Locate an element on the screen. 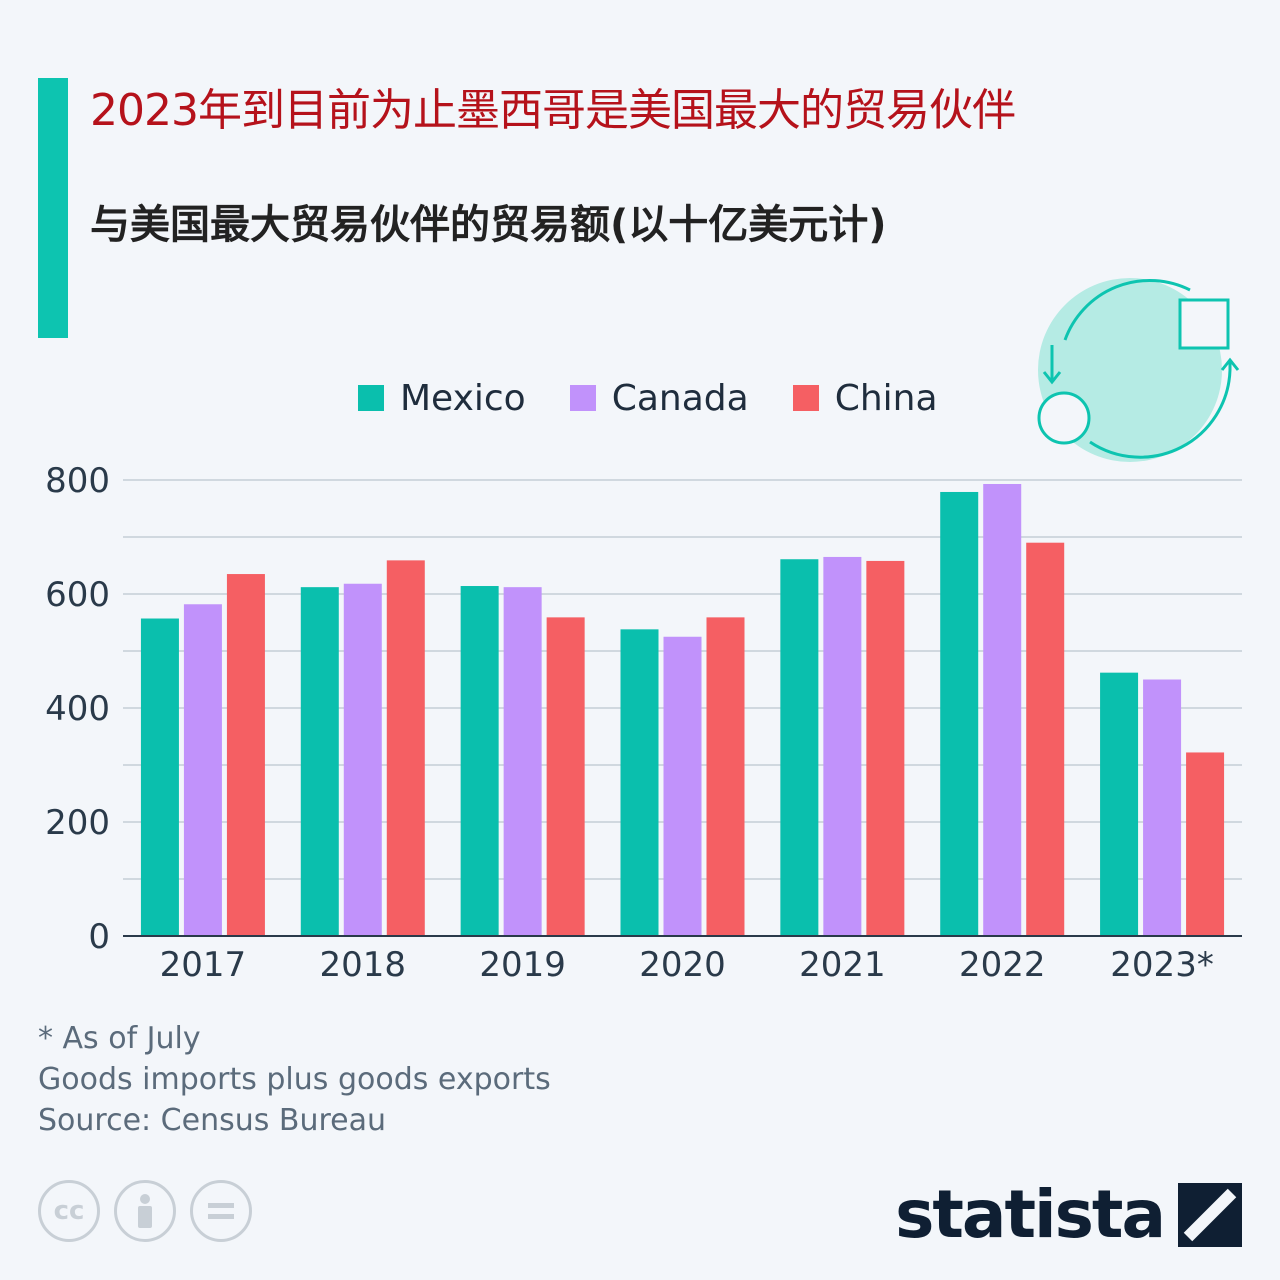 Image resolution: width=1280 pixels, height=1280 pixels. x-tick-label: 2021 is located at coordinates (842, 965).